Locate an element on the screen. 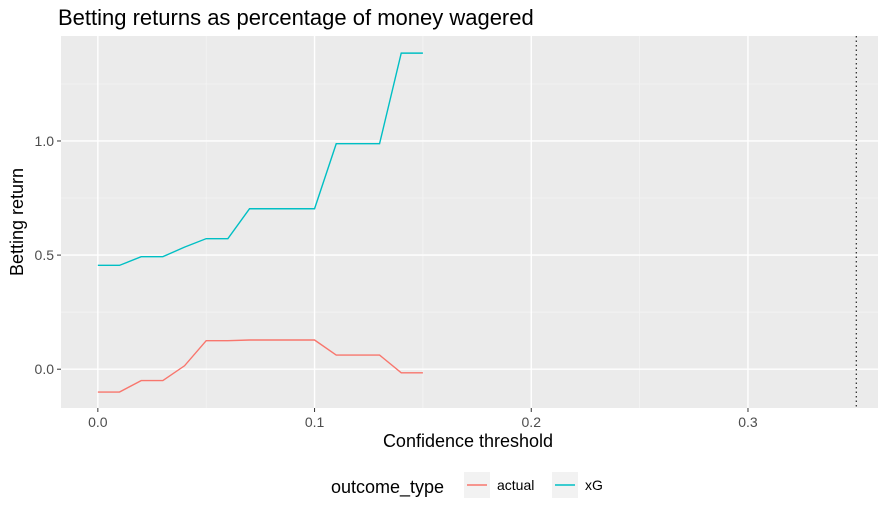 This screenshot has height=511, width=886. x-axis-title: Confidence threshold is located at coordinates (468, 441).